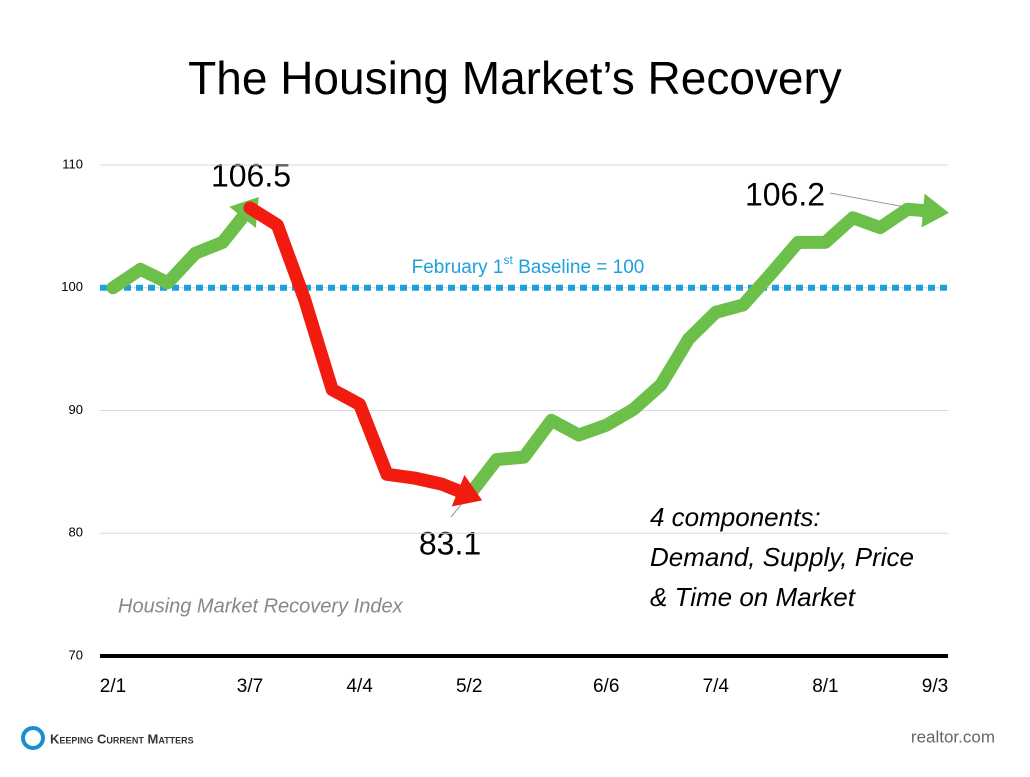 This screenshot has width=1030, height=777. What do you see at coordinates (509, 260) in the screenshot?
I see `baseline-sup: st` at bounding box center [509, 260].